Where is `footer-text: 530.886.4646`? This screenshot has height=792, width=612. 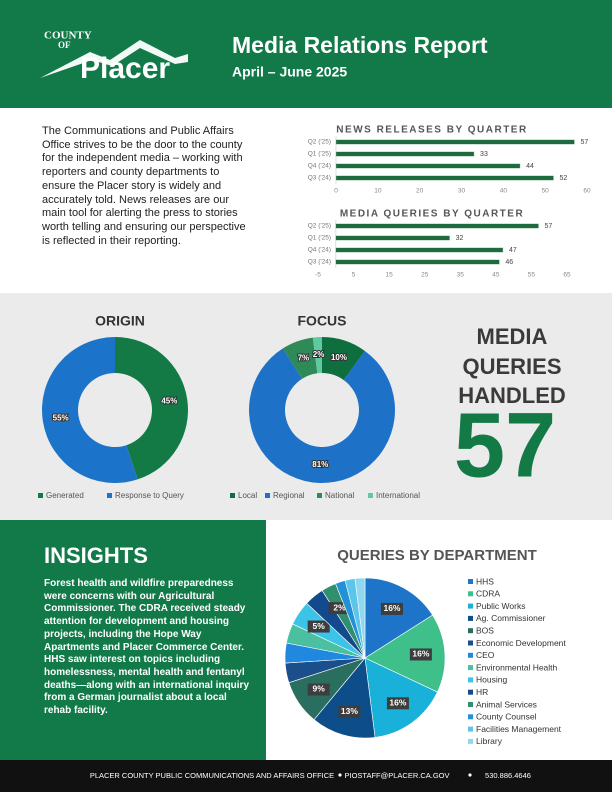
footer-text: 530.886.4646 is located at coordinates (508, 775).